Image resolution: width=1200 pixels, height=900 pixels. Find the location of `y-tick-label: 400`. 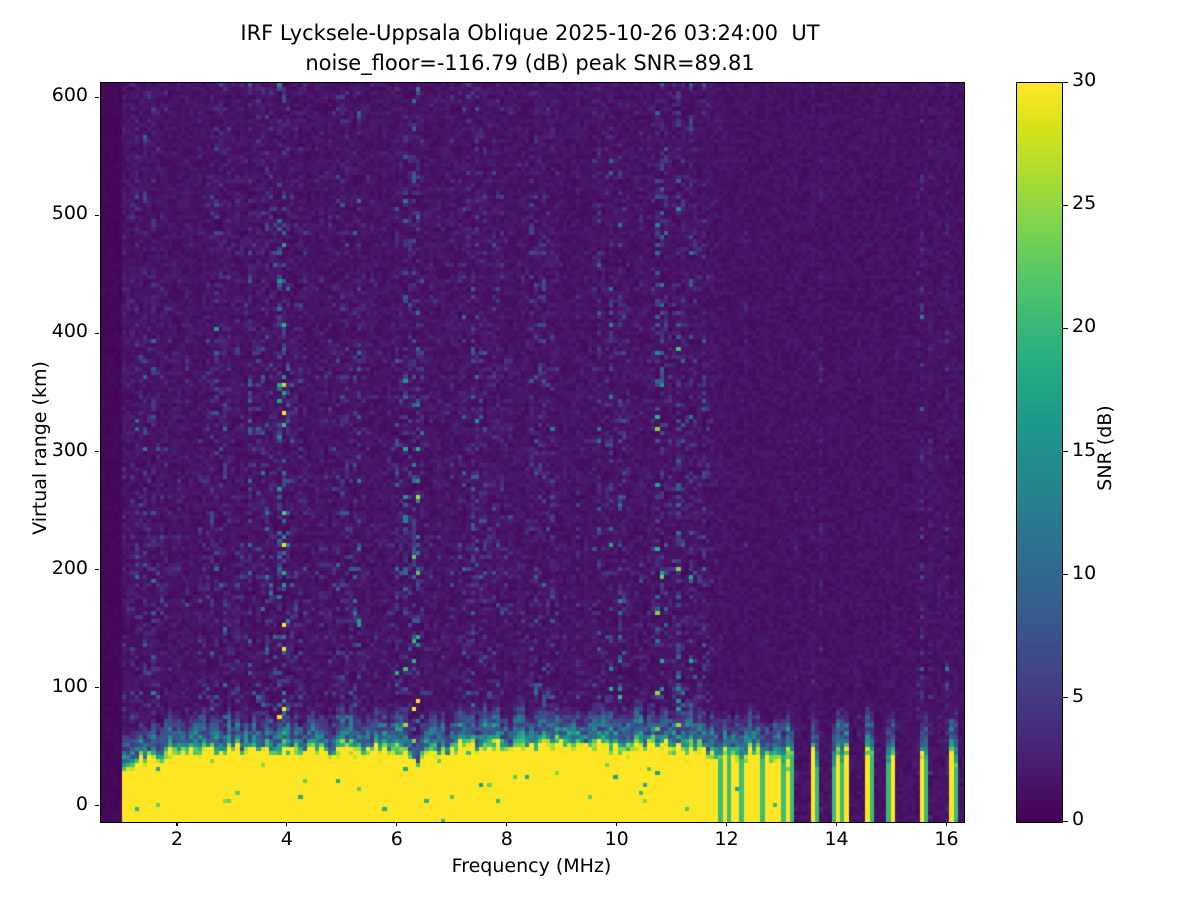

y-tick-label: 400 is located at coordinates (69, 331).